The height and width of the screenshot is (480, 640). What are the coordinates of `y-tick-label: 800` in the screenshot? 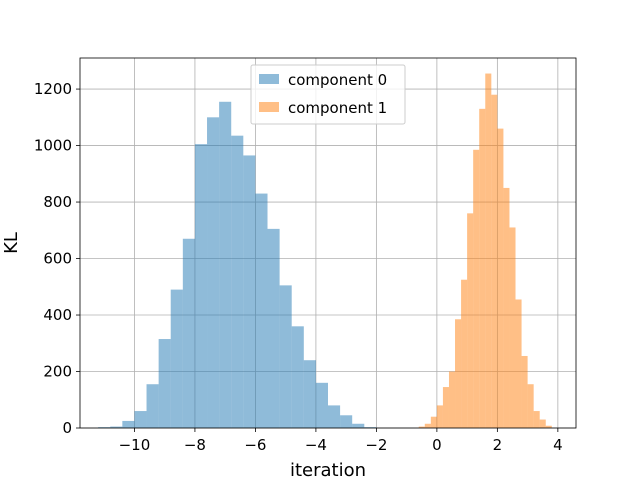 It's located at (57, 202).